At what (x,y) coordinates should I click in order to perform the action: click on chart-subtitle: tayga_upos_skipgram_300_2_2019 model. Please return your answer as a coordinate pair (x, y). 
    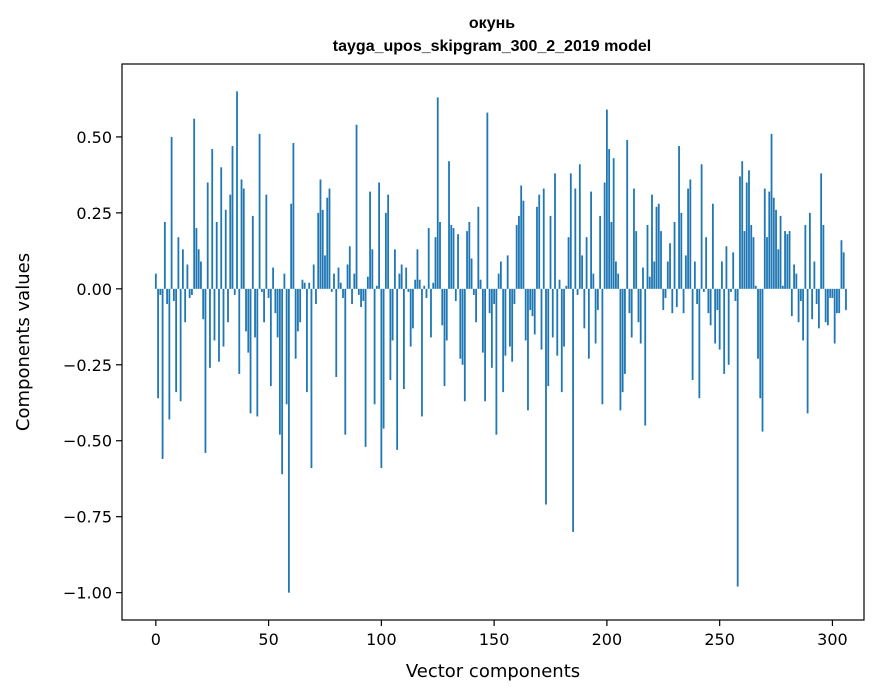
    Looking at the image, I should click on (492, 46).